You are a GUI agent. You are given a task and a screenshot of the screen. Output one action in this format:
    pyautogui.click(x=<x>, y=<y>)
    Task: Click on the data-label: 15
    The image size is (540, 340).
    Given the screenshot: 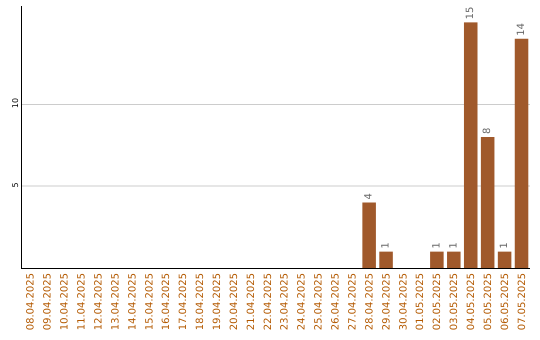 What is the action you would take?
    pyautogui.click(x=470, y=13)
    